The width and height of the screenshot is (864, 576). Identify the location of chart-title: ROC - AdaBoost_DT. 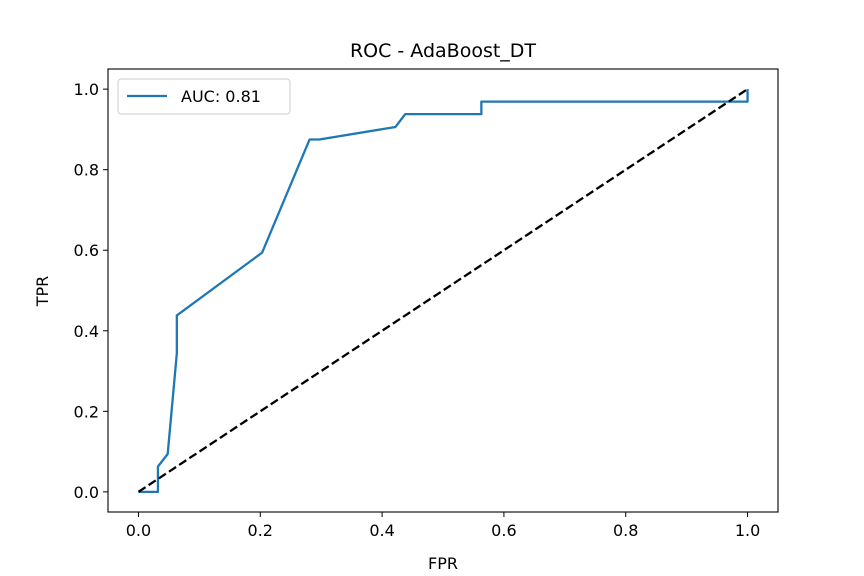
(443, 51).